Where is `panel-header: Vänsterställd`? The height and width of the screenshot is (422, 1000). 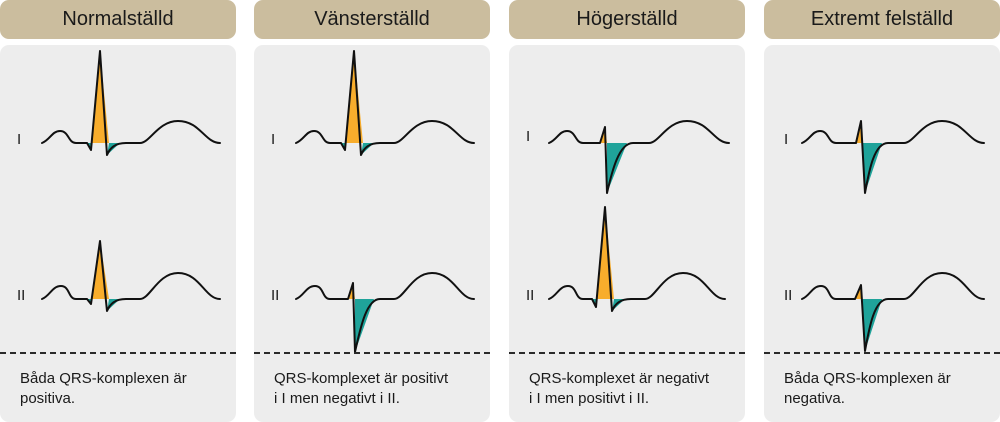
panel-header: Vänsterställd is located at coordinates (372, 19).